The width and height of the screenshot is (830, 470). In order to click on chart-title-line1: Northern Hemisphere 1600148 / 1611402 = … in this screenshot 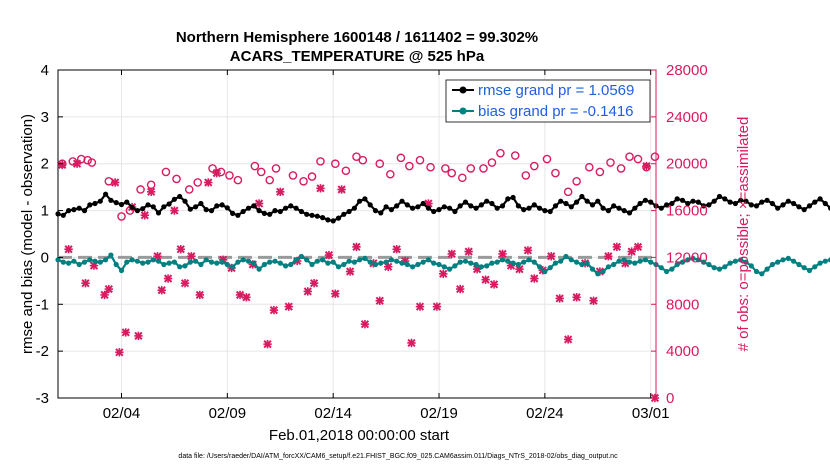, I will do `click(357, 37)`.